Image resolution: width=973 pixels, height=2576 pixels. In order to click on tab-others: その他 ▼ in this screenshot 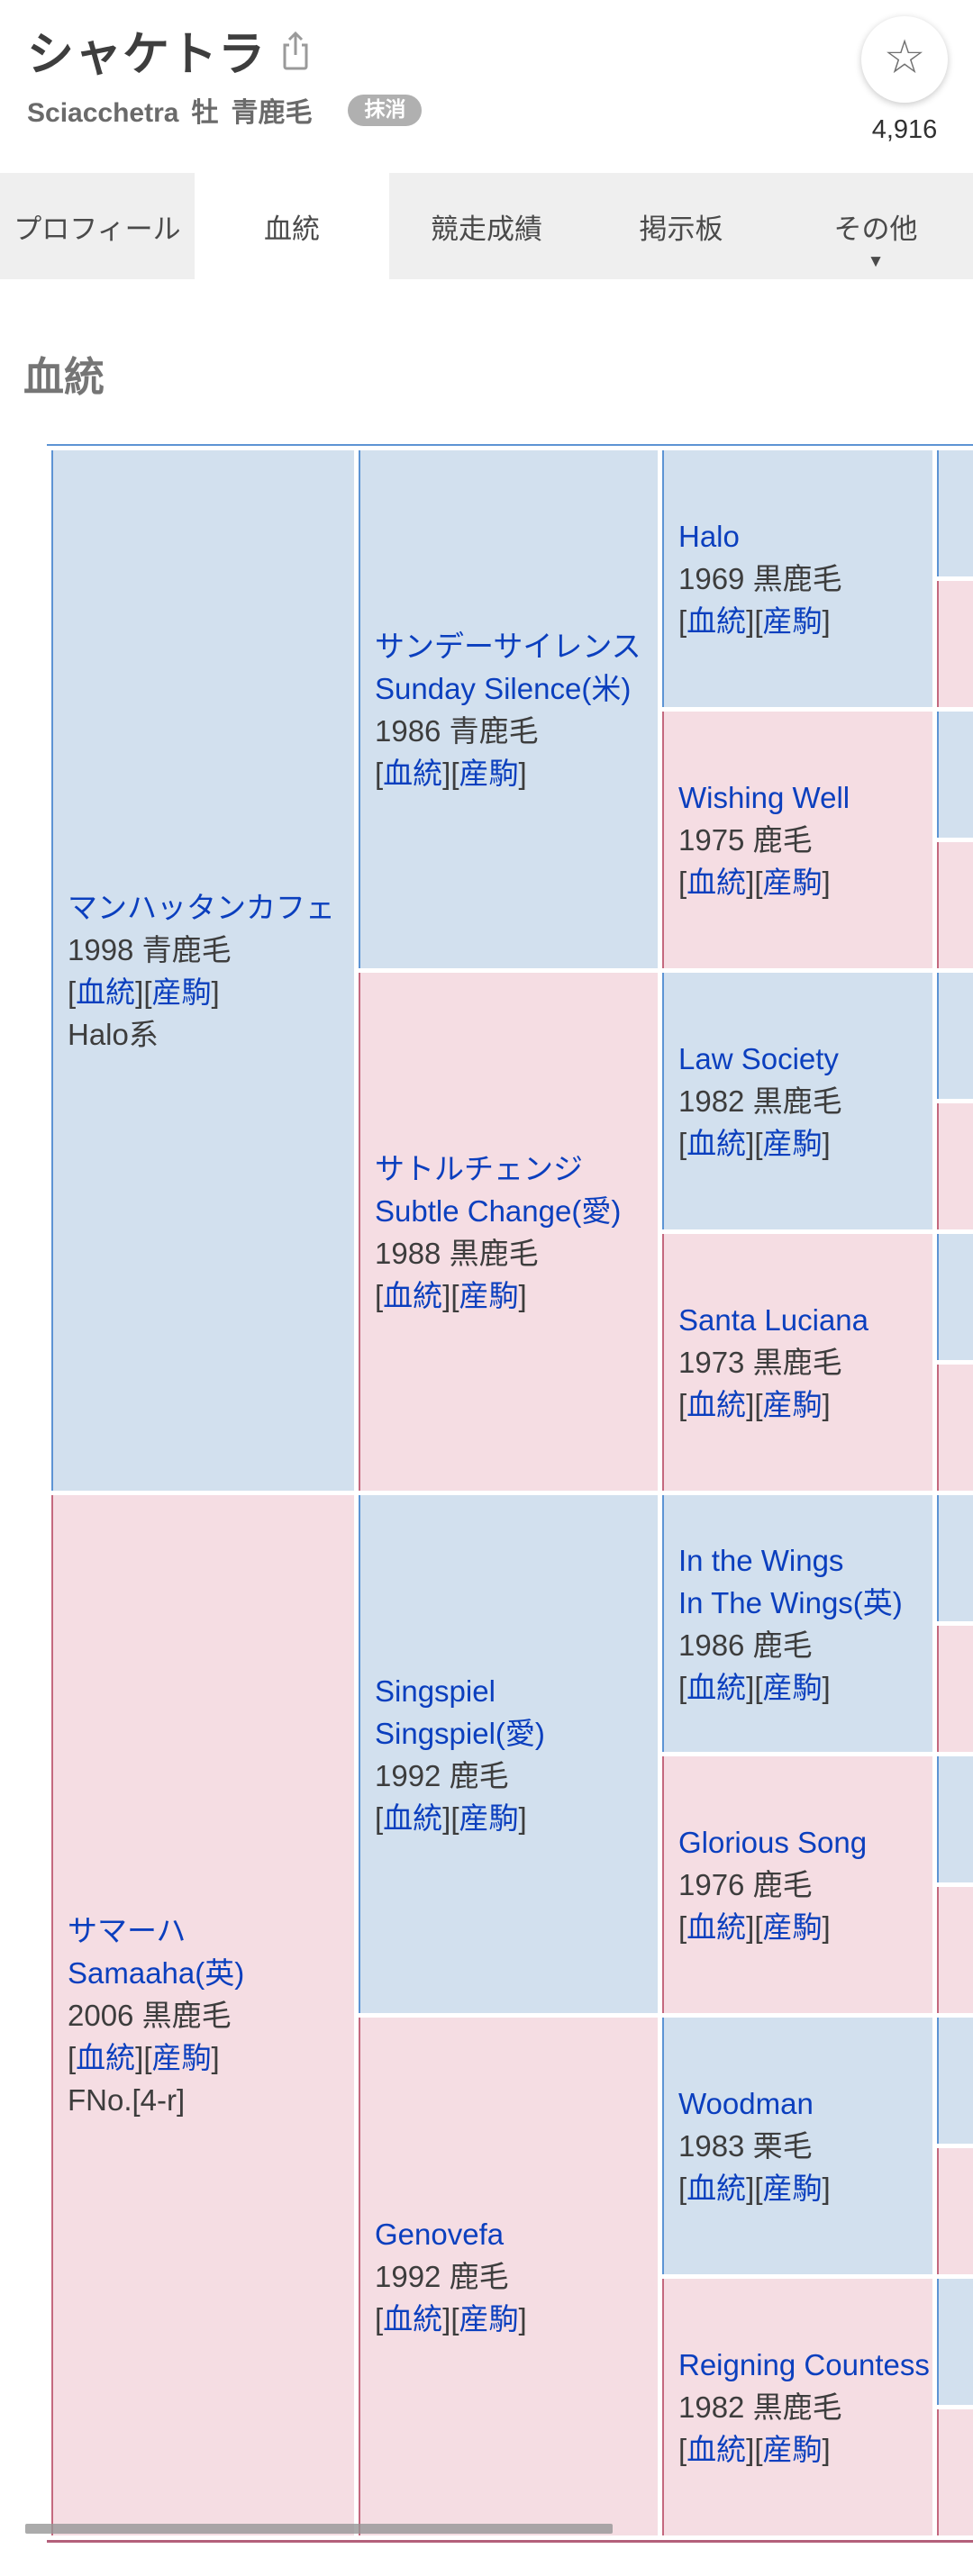, I will do `click(876, 226)`.